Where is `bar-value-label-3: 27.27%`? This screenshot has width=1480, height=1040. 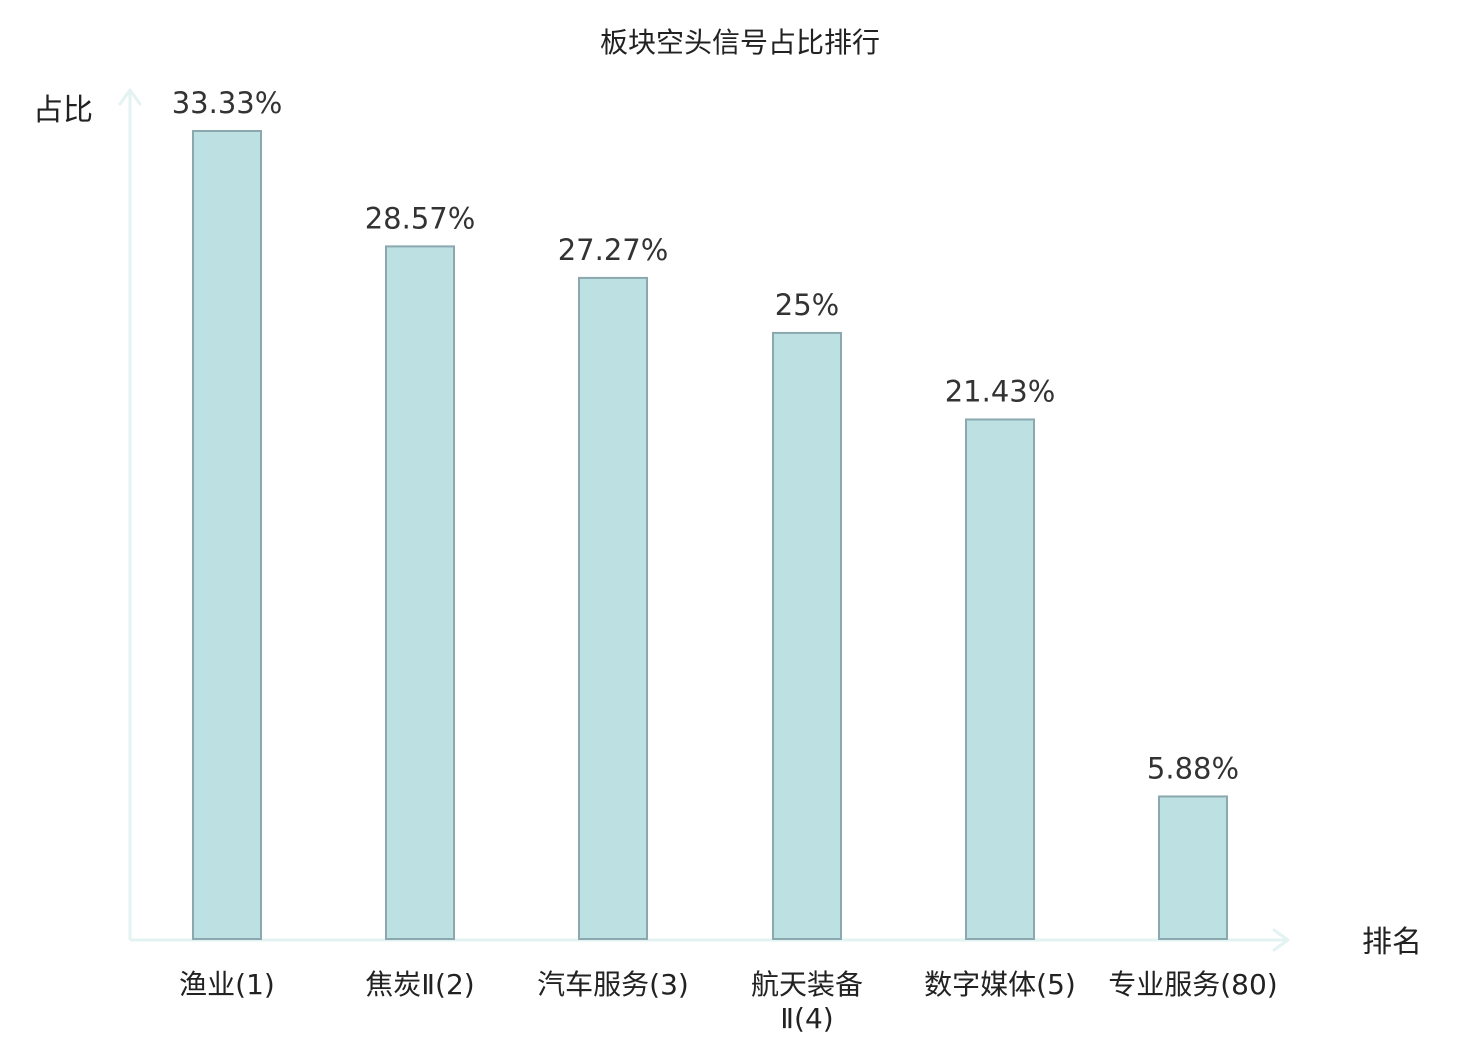 bar-value-label-3: 27.27% is located at coordinates (613, 250).